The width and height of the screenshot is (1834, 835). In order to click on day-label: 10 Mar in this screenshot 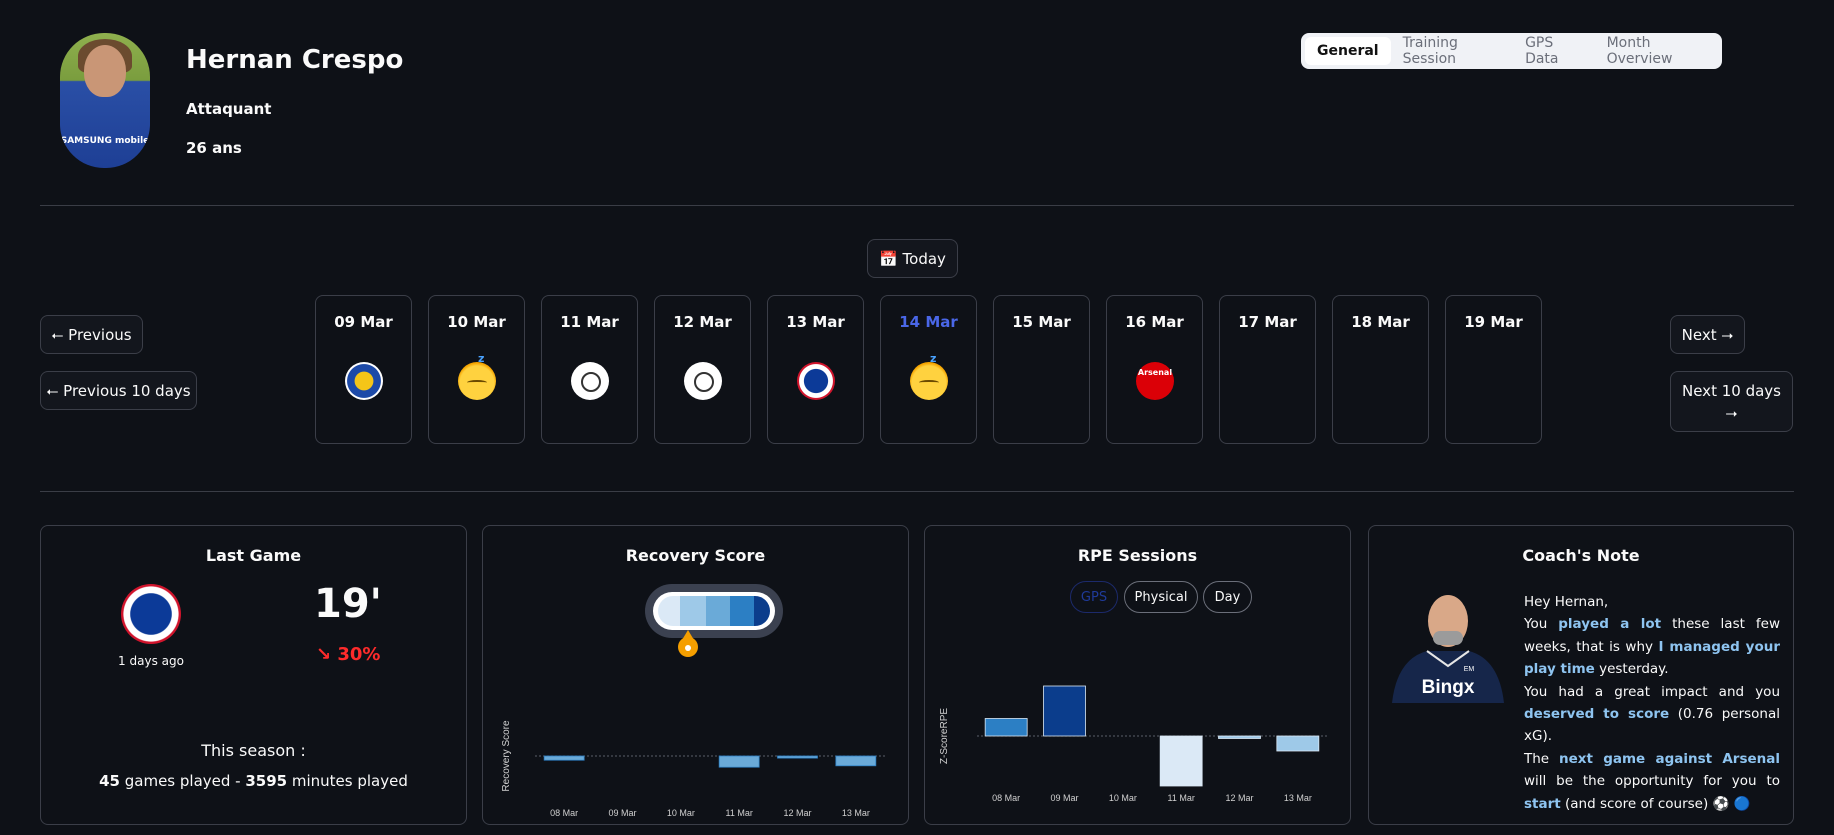, I will do `click(476, 322)`.